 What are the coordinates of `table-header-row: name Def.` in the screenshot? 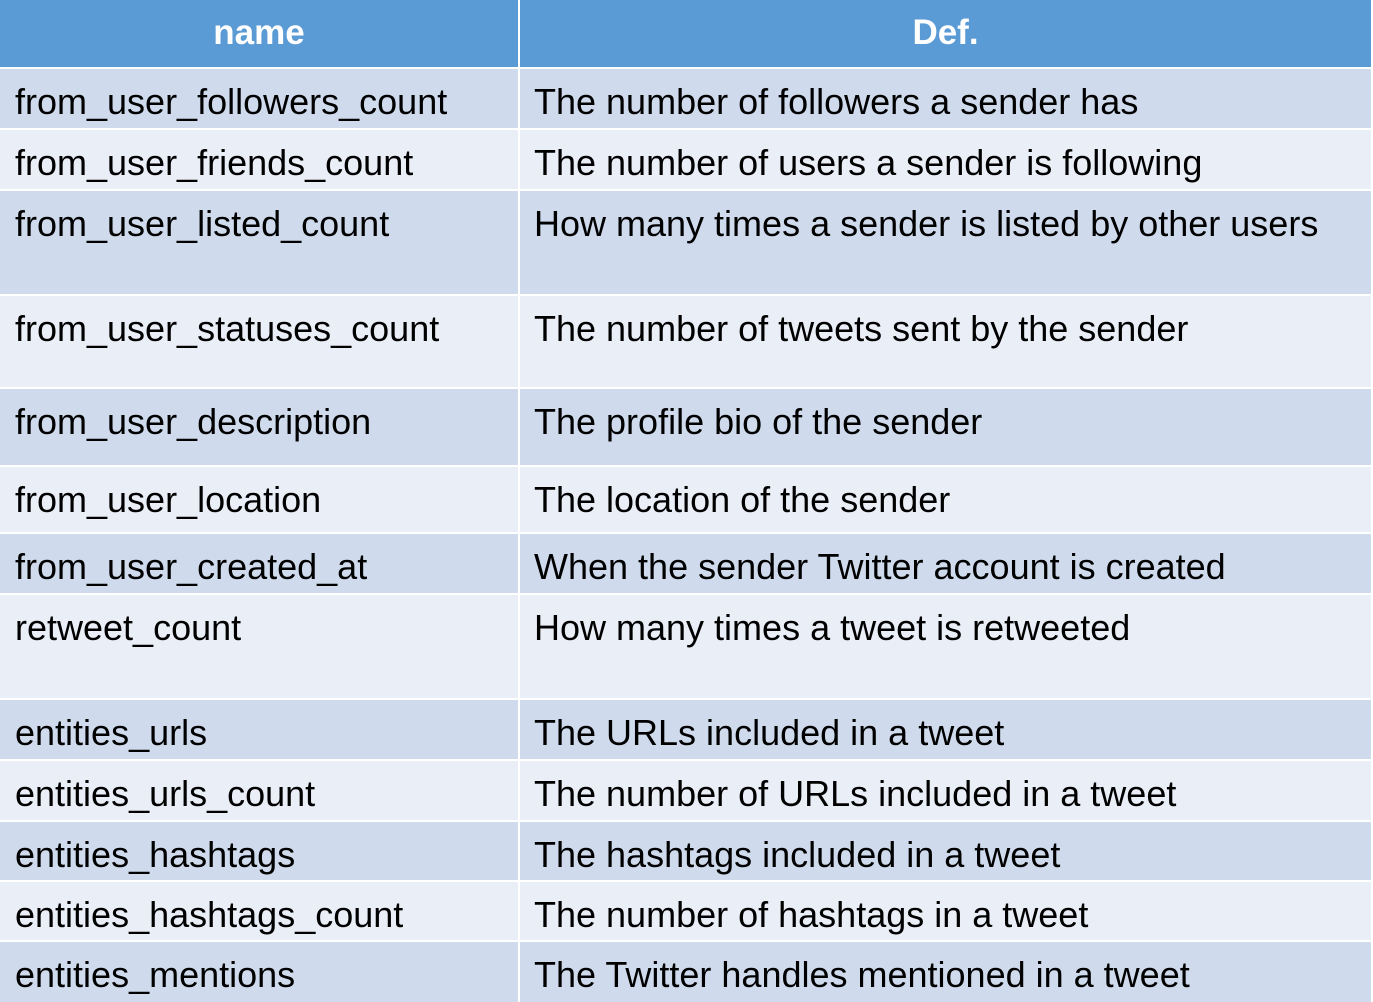 It's located at (686, 33).